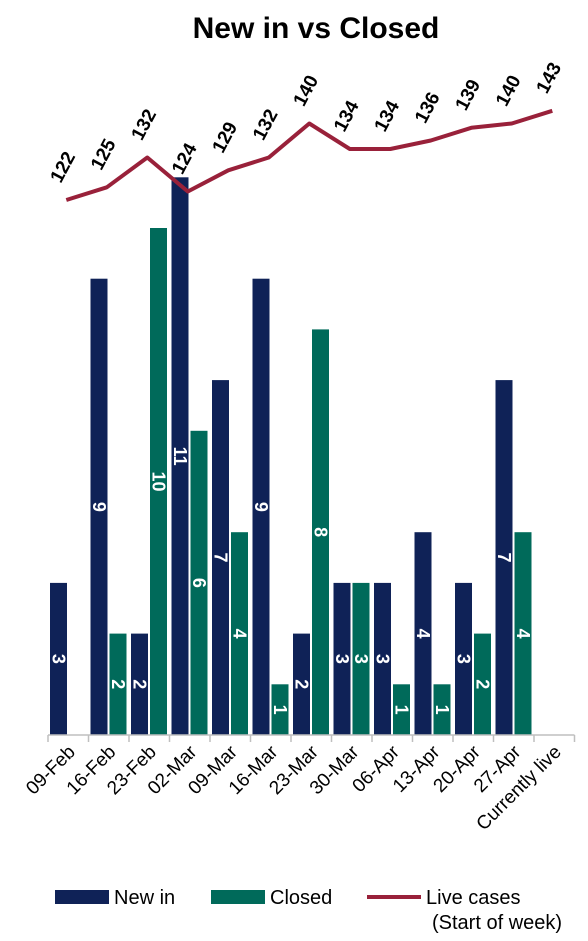  What do you see at coordinates (63, 167) in the screenshot?
I see `data-label-live-cases: 122` at bounding box center [63, 167].